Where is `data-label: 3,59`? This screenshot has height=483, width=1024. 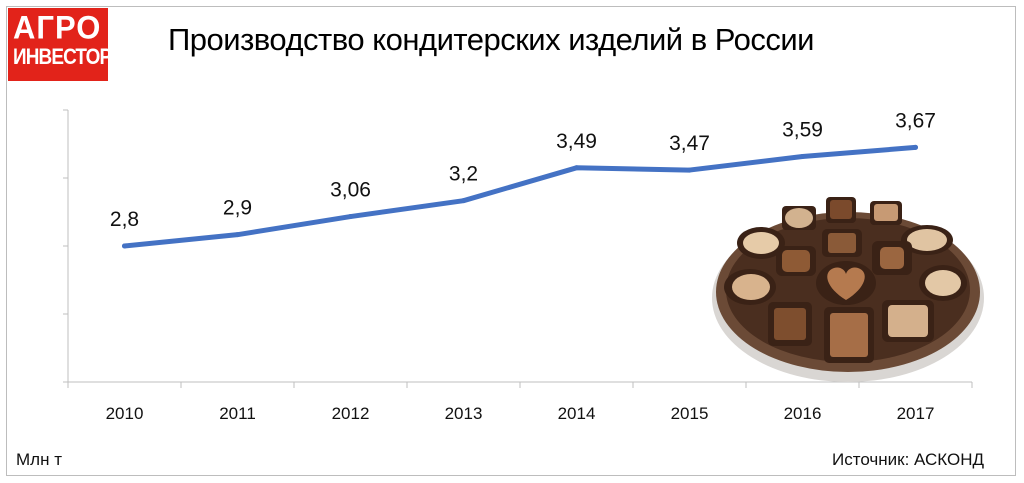
data-label: 3,59 is located at coordinates (802, 129).